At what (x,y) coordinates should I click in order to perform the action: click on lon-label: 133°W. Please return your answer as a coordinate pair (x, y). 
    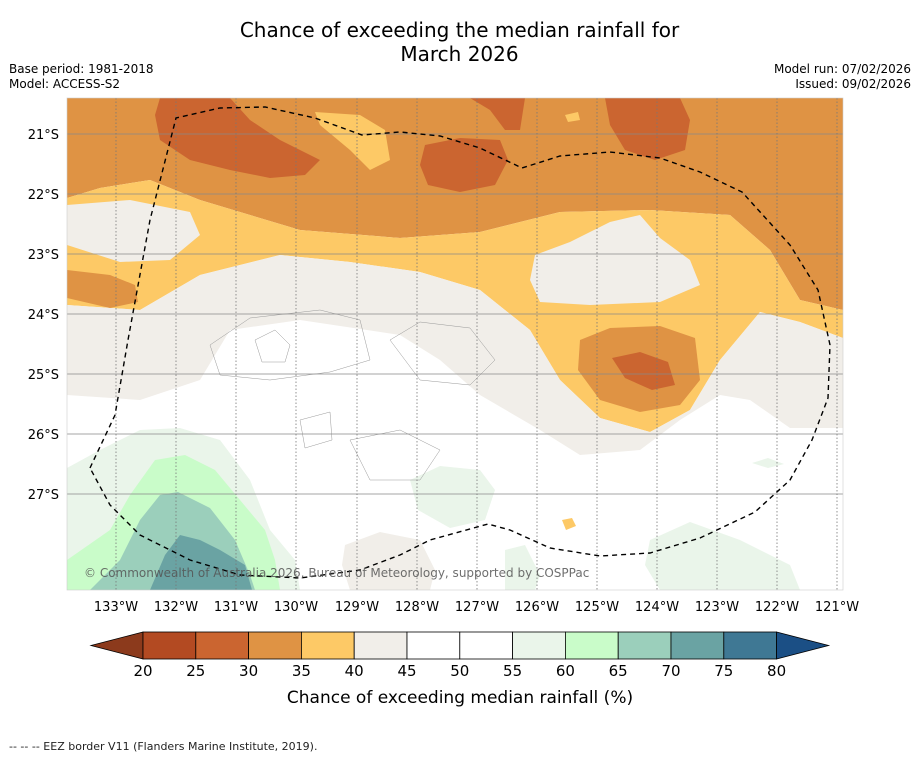
    Looking at the image, I should click on (116, 607).